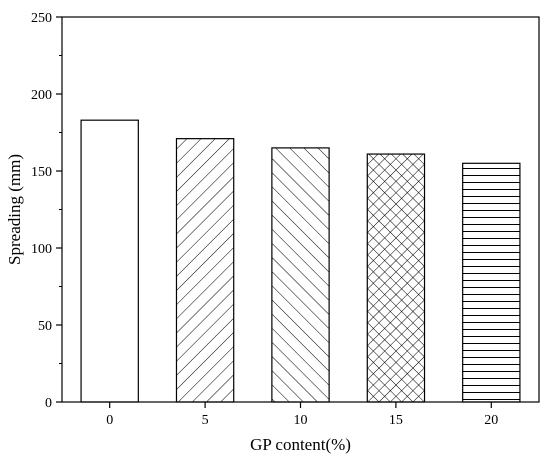 The width and height of the screenshot is (550, 462). Describe the element at coordinates (301, 420) in the screenshot. I see `x-tick-label: 10` at that location.